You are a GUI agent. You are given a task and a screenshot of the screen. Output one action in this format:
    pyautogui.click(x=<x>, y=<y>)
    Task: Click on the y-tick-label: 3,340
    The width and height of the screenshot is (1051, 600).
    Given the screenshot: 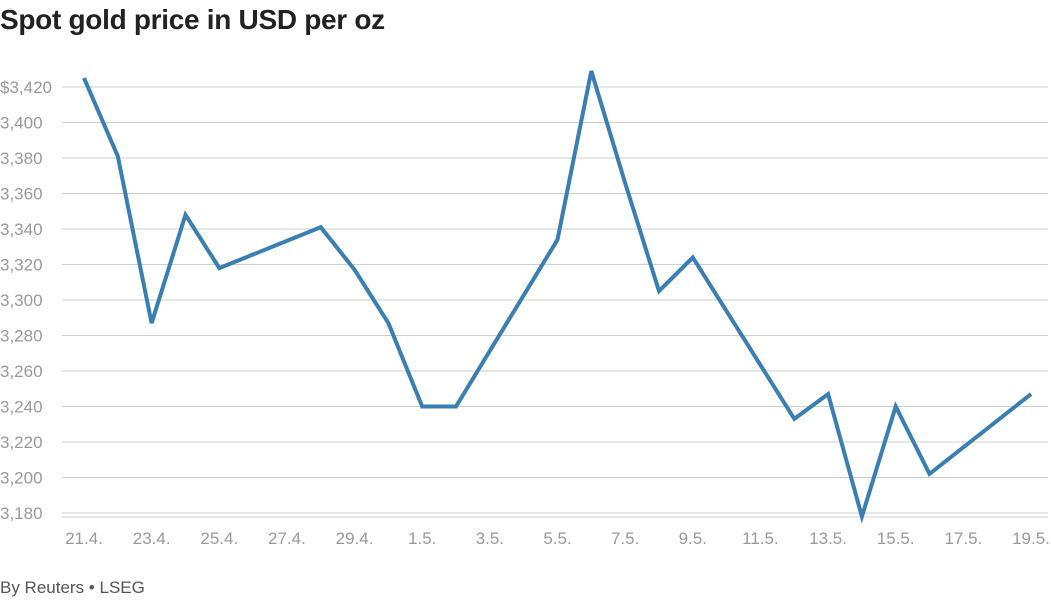 What is the action you would take?
    pyautogui.click(x=21, y=229)
    